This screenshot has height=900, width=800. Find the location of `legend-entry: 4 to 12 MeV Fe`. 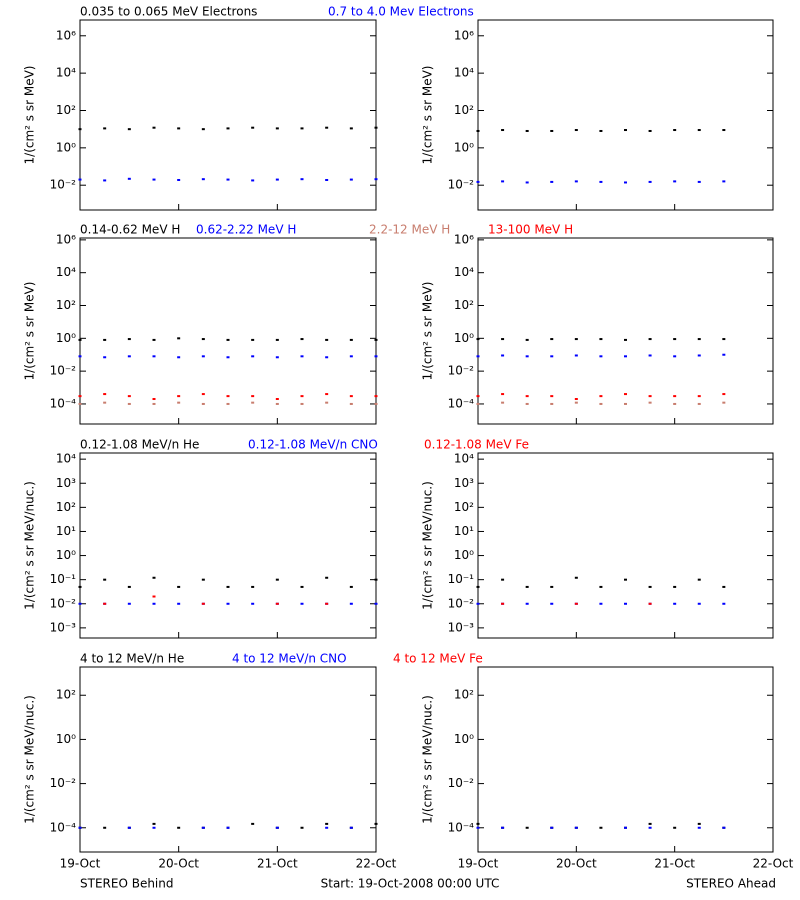

legend-entry: 4 to 12 MeV Fe is located at coordinates (438, 659).